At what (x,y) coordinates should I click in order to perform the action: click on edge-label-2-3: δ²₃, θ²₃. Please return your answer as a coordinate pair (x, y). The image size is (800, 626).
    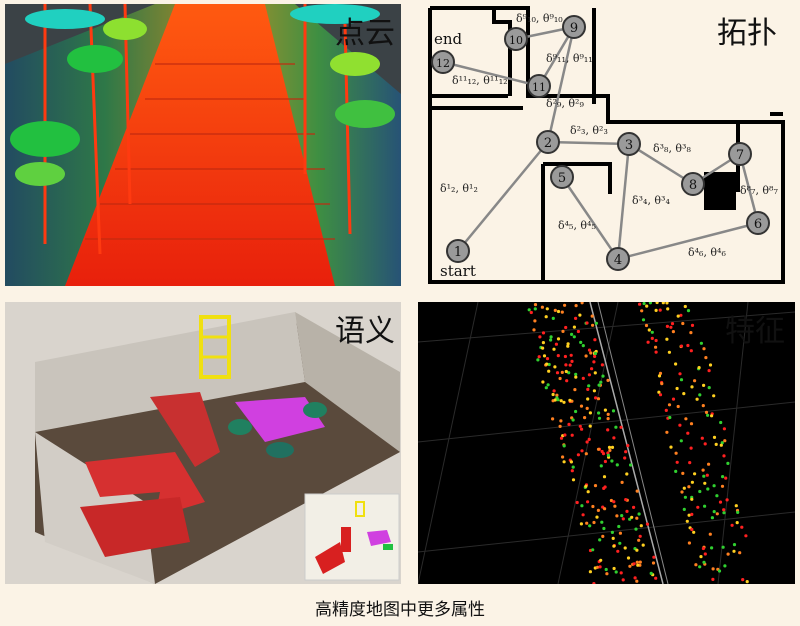
    Looking at the image, I should click on (589, 130).